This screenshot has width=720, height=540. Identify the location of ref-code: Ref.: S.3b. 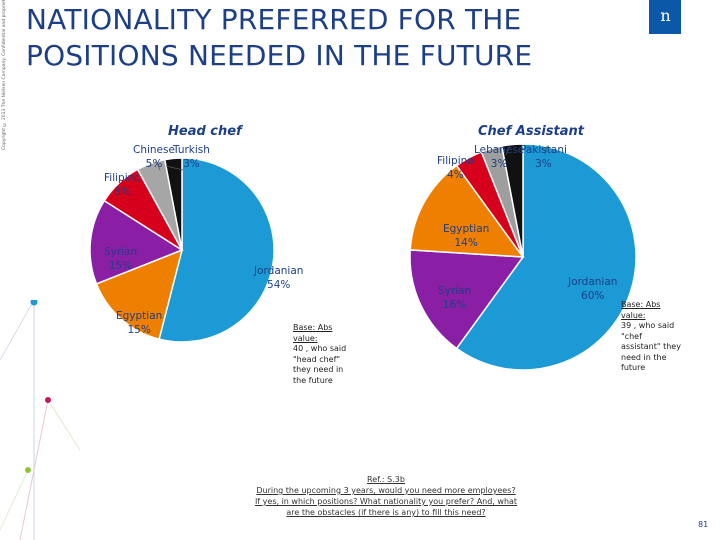
(386, 479).